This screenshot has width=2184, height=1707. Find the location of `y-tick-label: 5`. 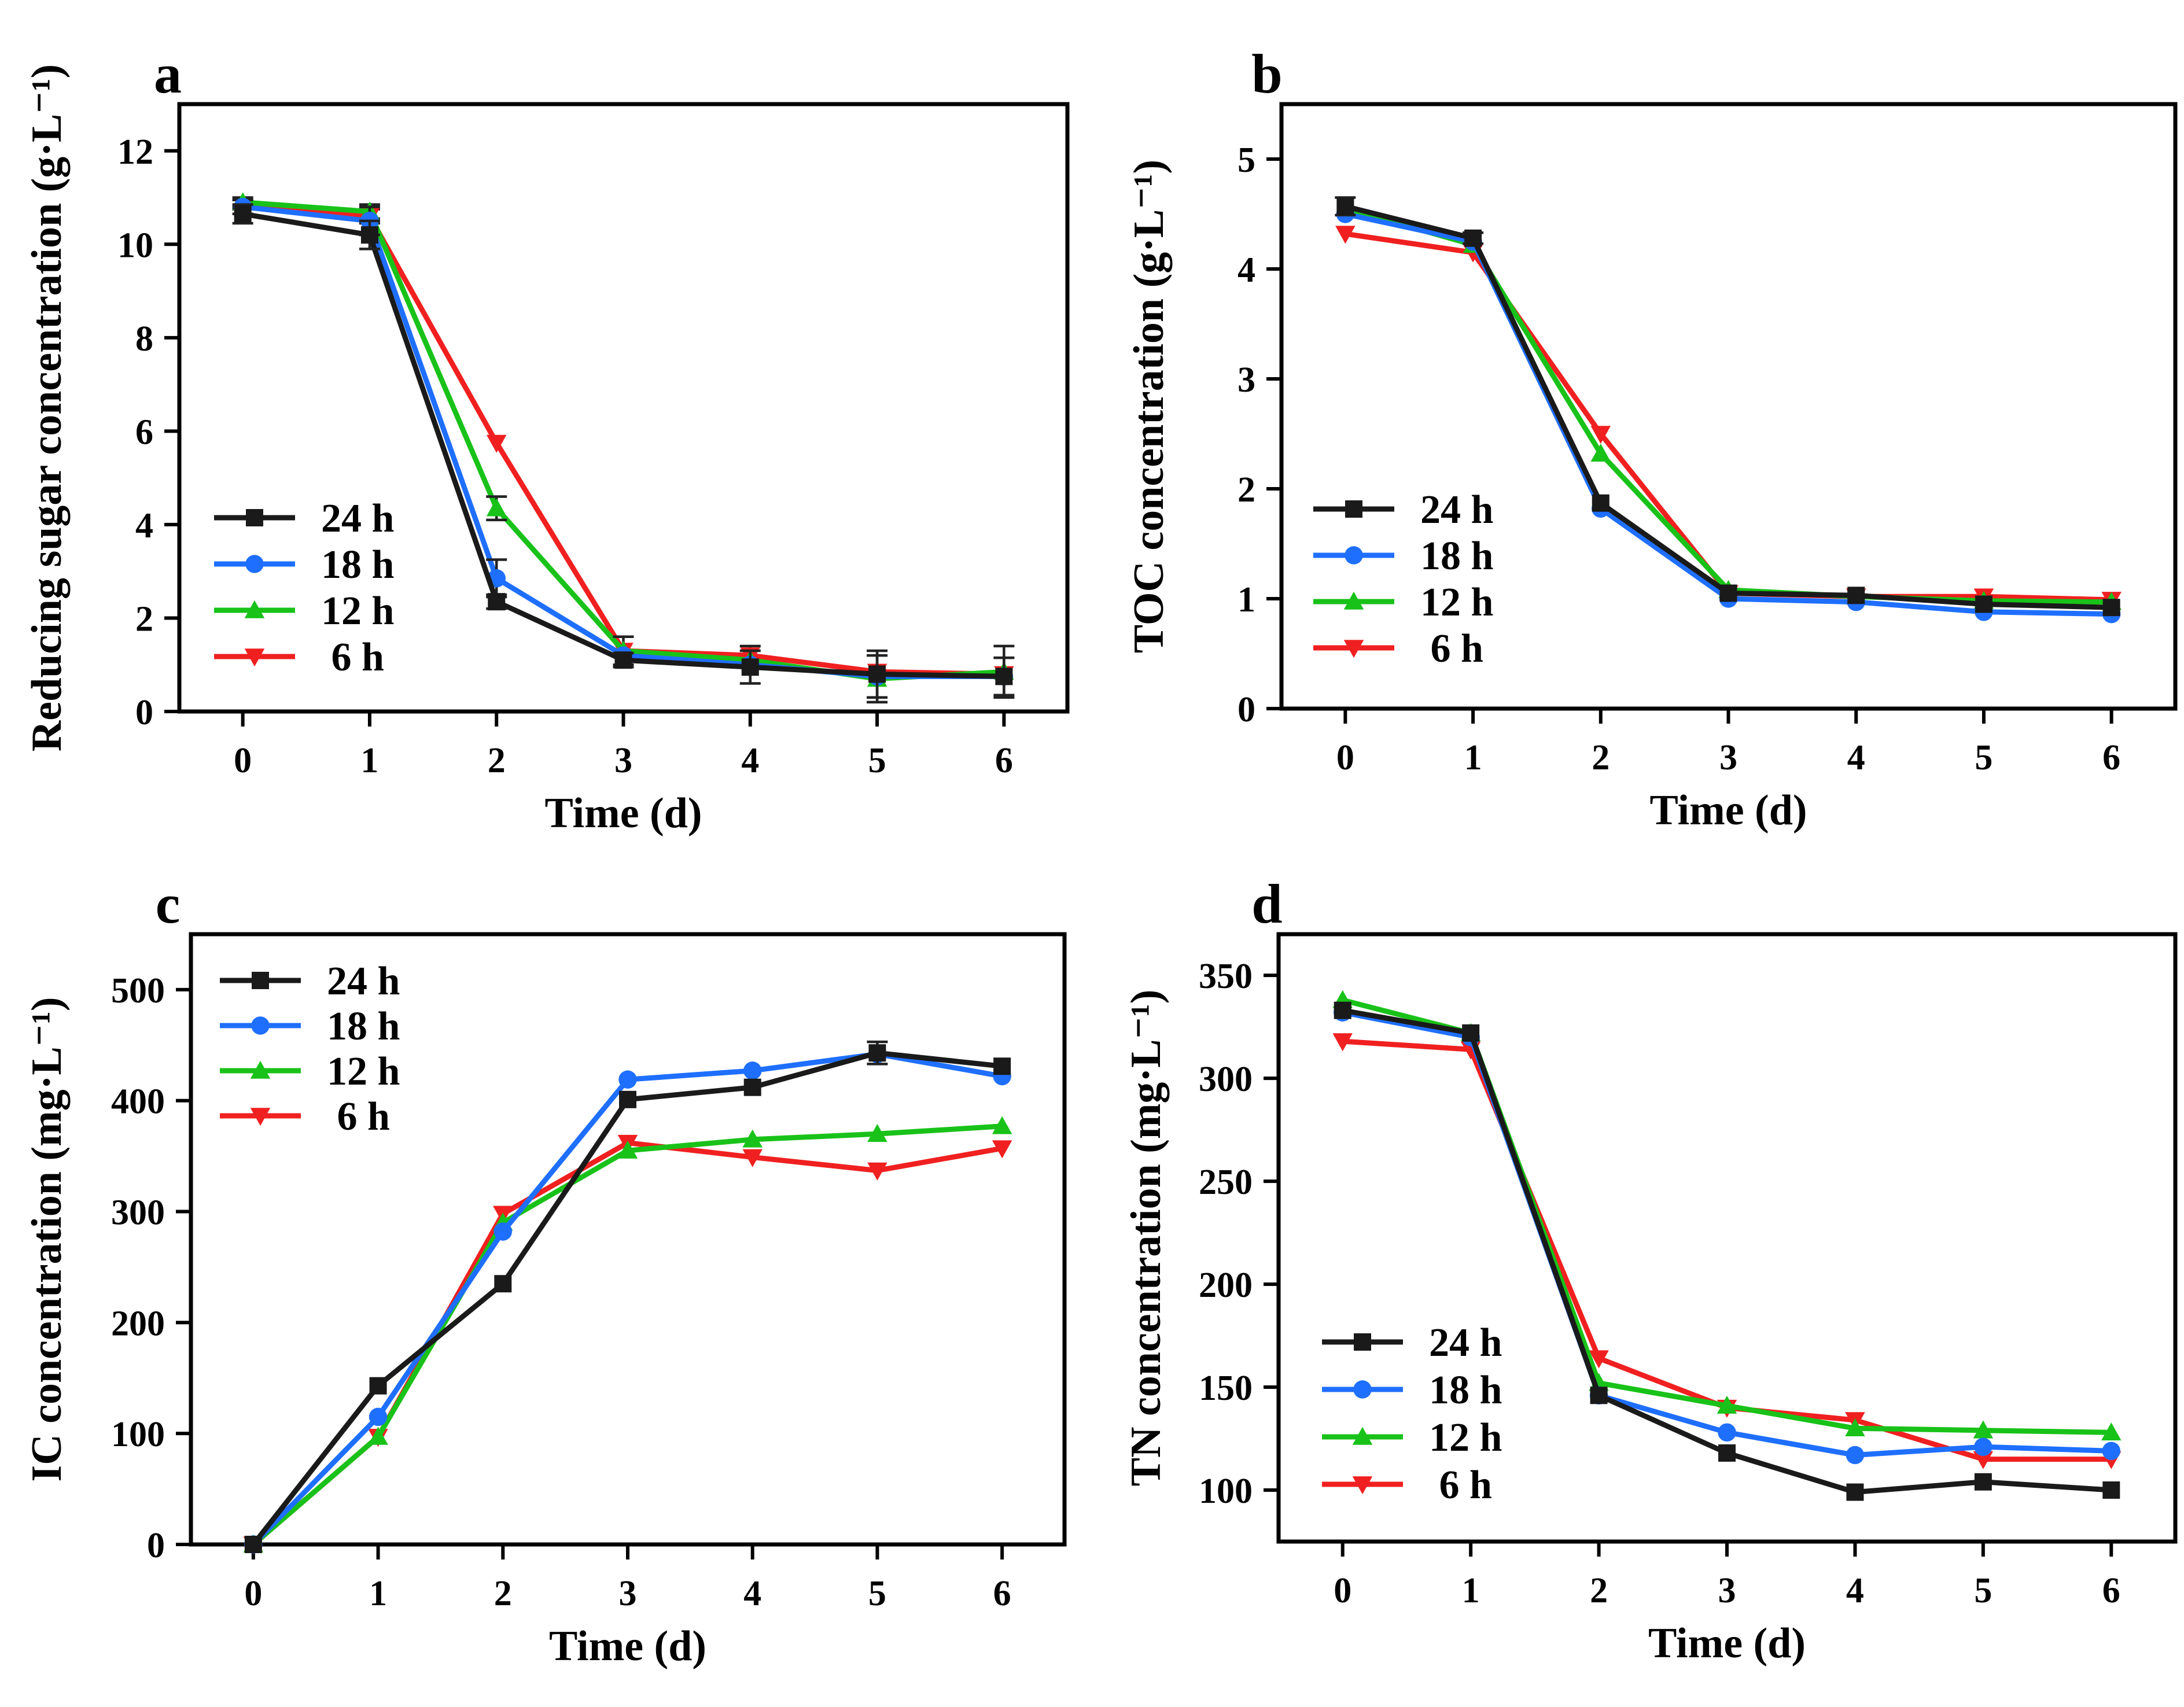

y-tick-label: 5 is located at coordinates (1246, 161).